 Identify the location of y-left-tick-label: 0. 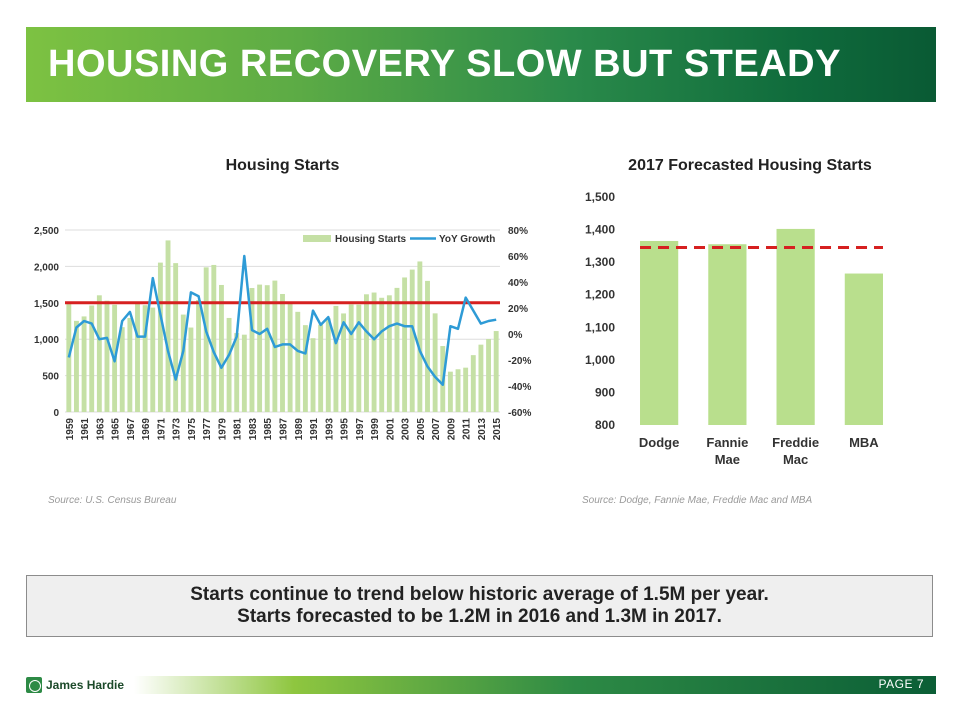
(56, 413).